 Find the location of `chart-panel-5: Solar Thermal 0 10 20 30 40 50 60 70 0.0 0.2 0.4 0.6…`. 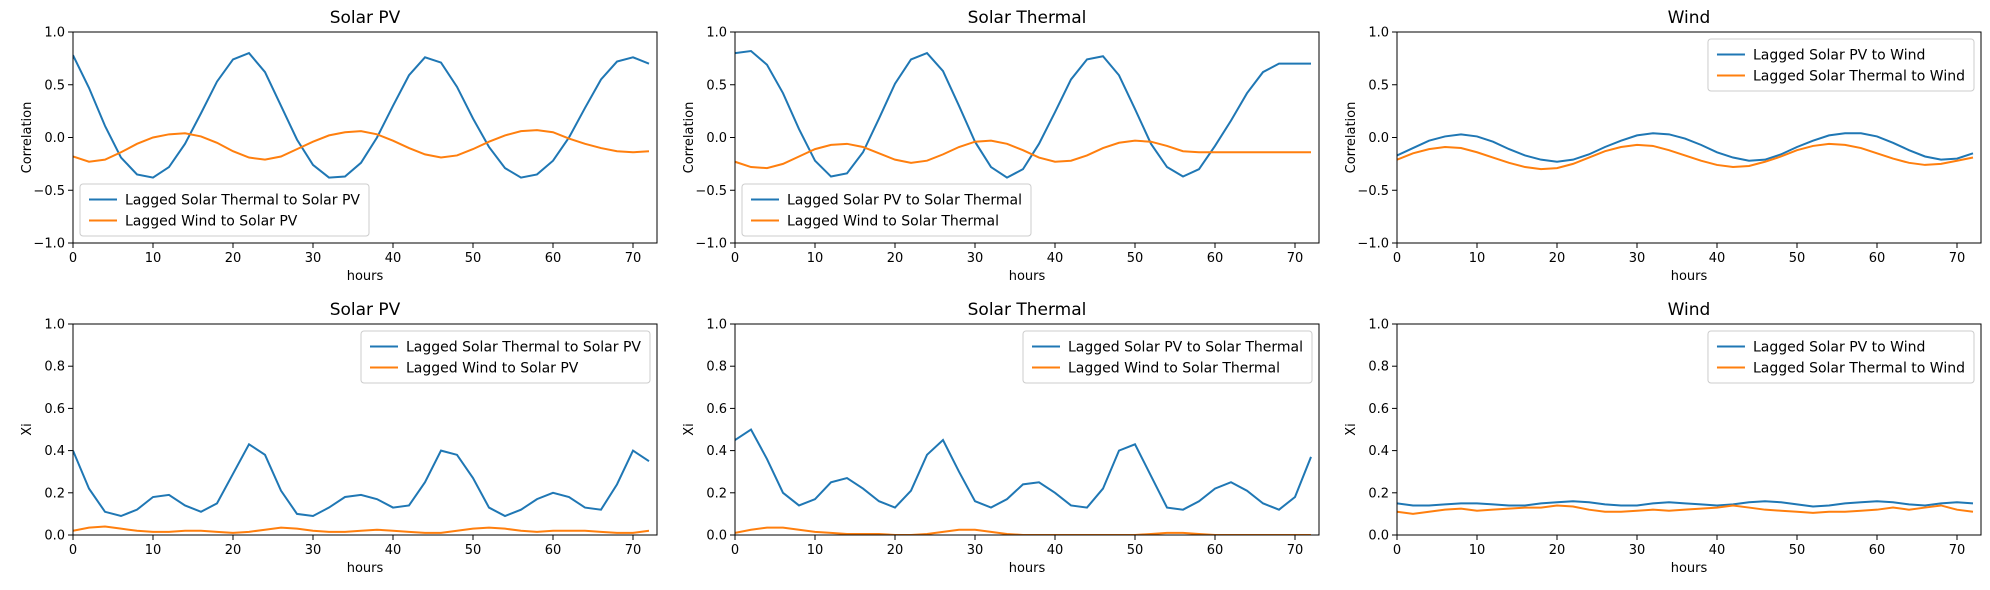

chart-panel-5: Solar Thermal 0 10 20 30 40 50 60 70 0.0 0.2 0.4 0.6… is located at coordinates (1001, 438).